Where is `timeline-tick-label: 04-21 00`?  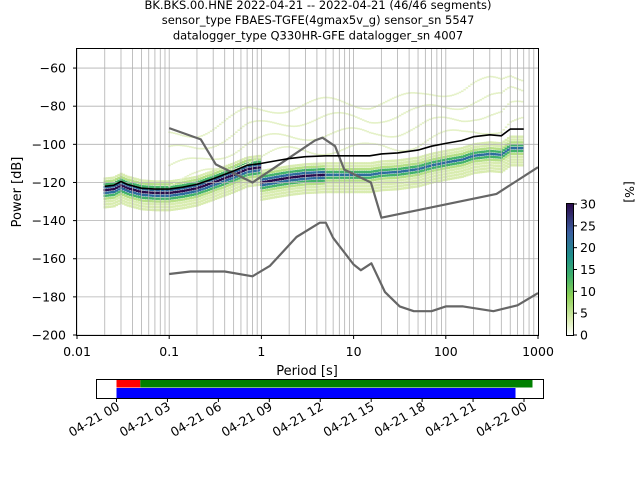
timeline-tick-label: 04-21 00 is located at coordinates (94, 419).